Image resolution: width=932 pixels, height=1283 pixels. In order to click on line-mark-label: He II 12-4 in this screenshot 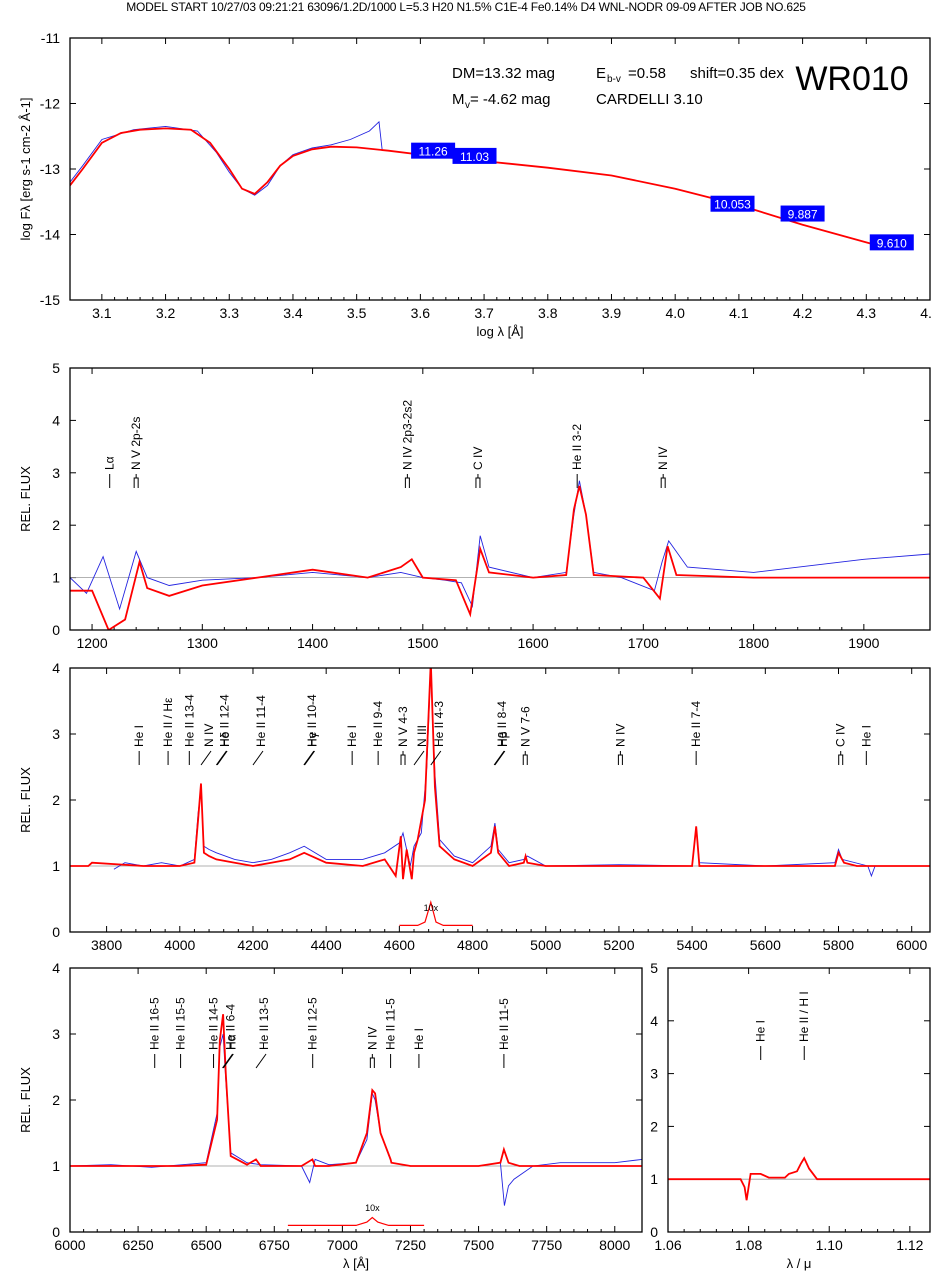, I will do `click(224, 720)`.